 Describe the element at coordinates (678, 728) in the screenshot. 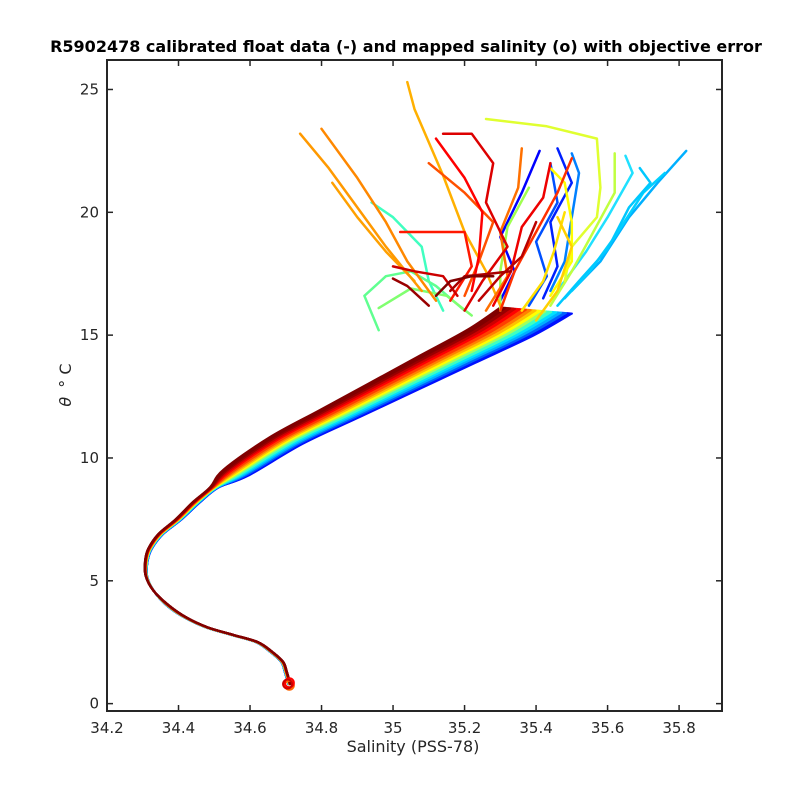

I see `x-tick-label: 35.8` at that location.